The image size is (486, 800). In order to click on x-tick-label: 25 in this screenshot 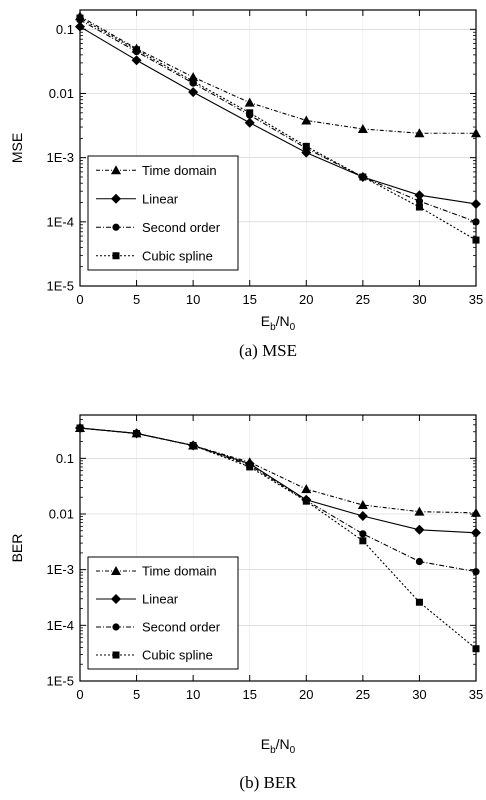, I will do `click(363, 694)`.